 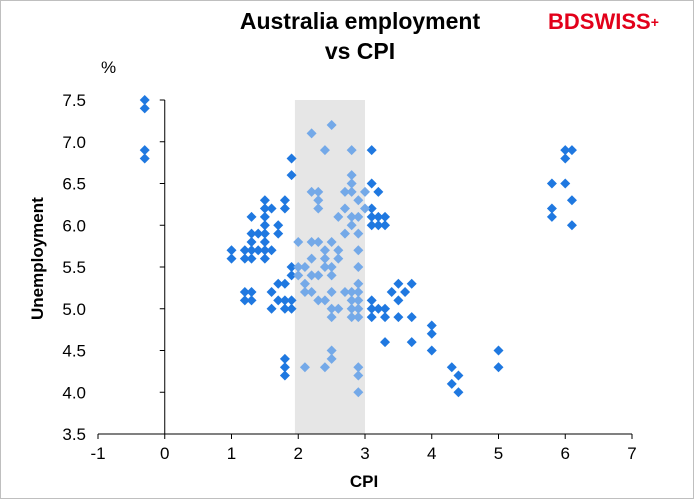 I want to click on brand-logo-bd: BD, so click(x=564, y=21).